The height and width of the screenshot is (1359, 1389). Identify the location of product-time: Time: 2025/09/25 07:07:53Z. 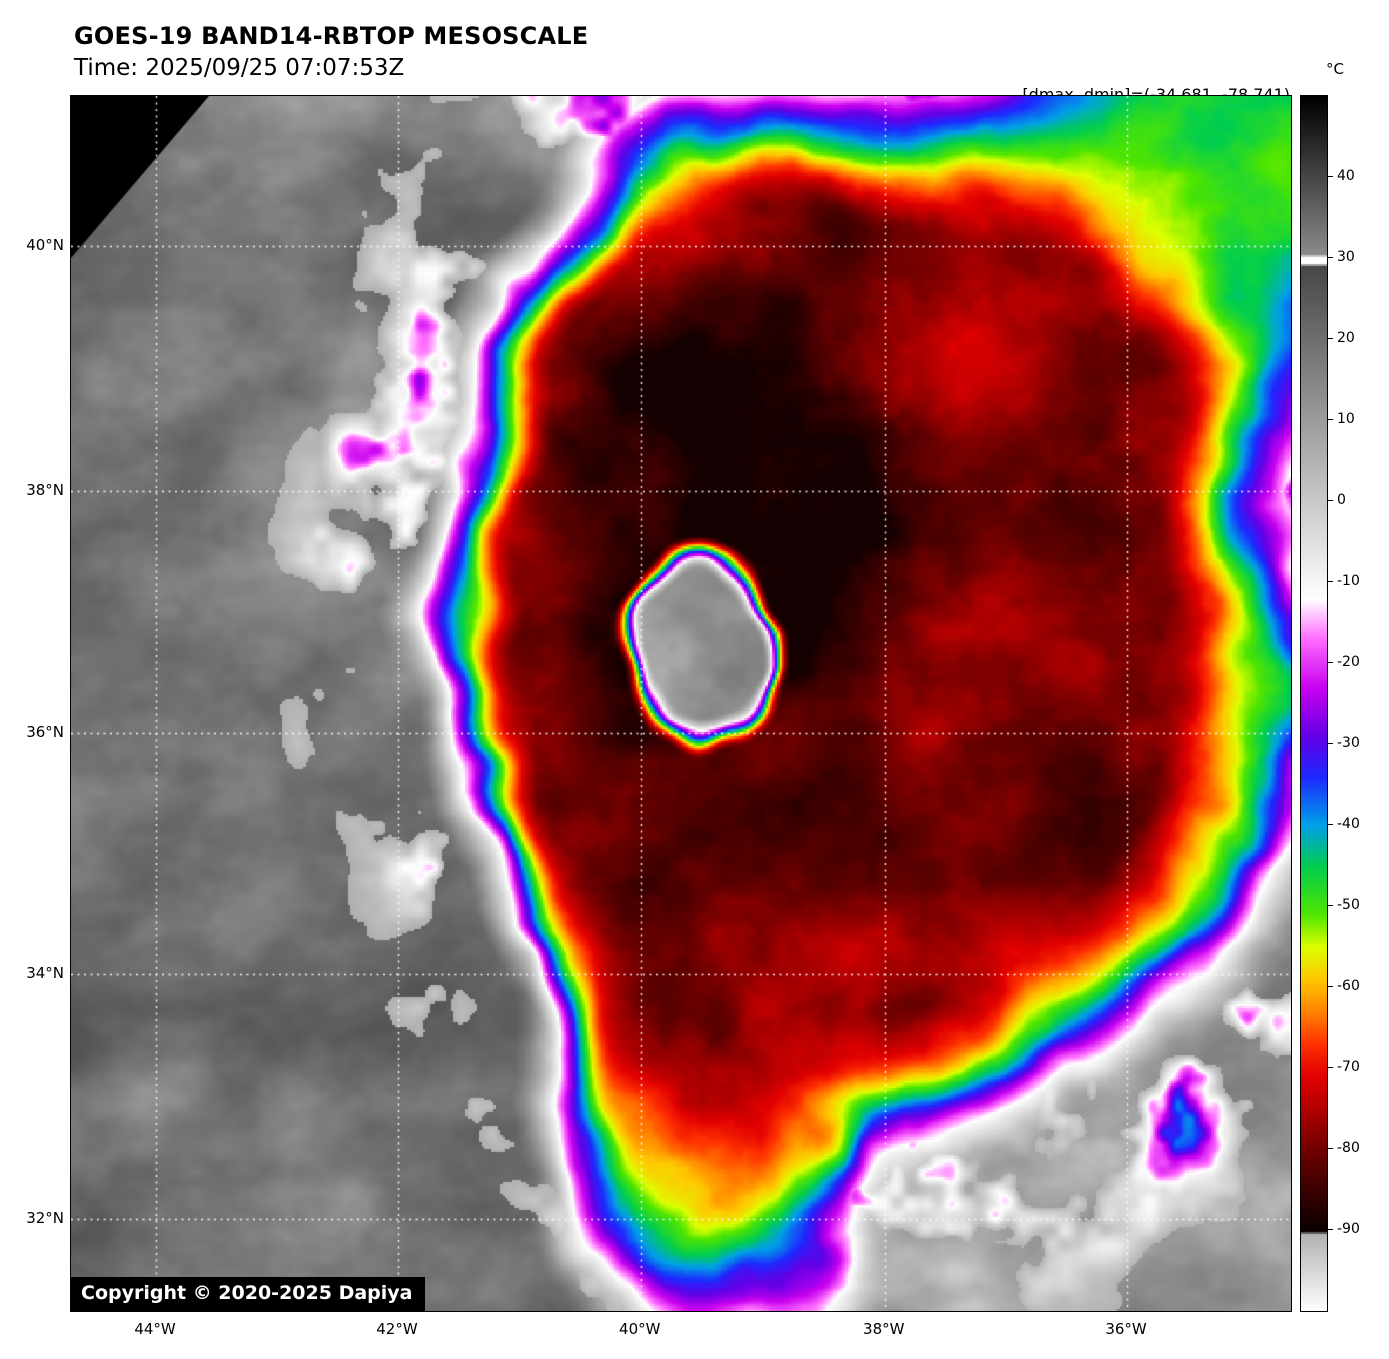
(239, 68).